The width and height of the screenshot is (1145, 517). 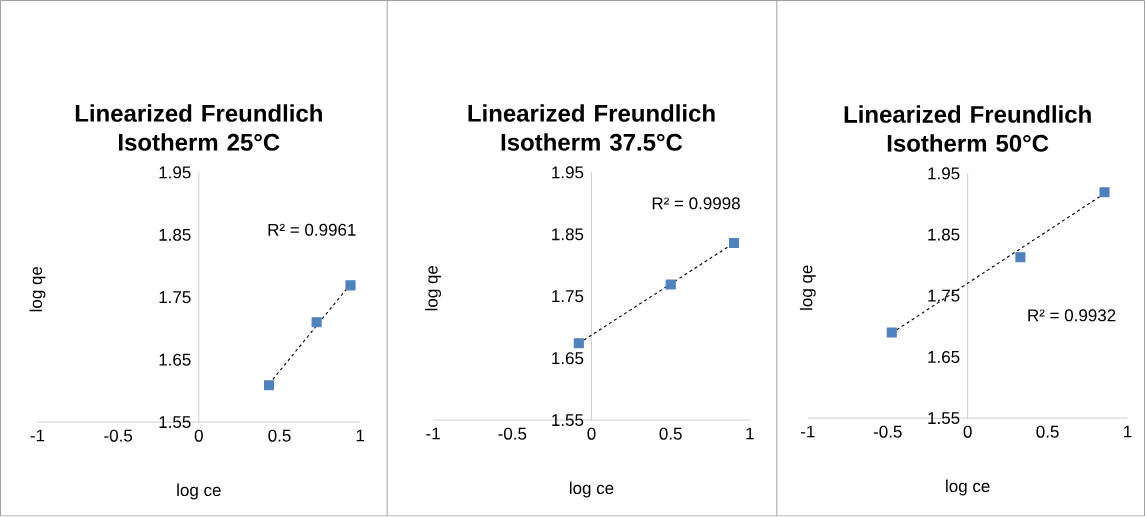 What do you see at coordinates (591, 128) in the screenshot?
I see `chart-title: Linearized Freundlich Isotherm 37.5°C` at bounding box center [591, 128].